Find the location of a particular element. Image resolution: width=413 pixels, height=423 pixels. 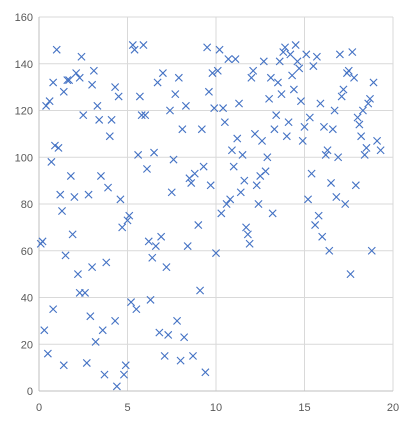

x-tick-label: 5 is located at coordinates (127, 408).